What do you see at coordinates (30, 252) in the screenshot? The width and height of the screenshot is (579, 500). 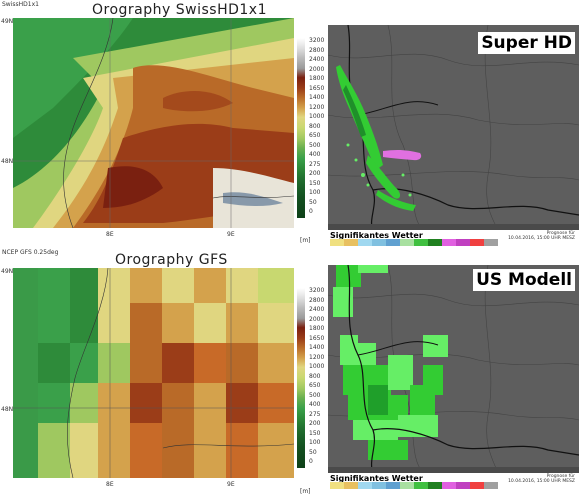 I see `corner-label: NCEP GFS 0.25deg` at bounding box center [30, 252].